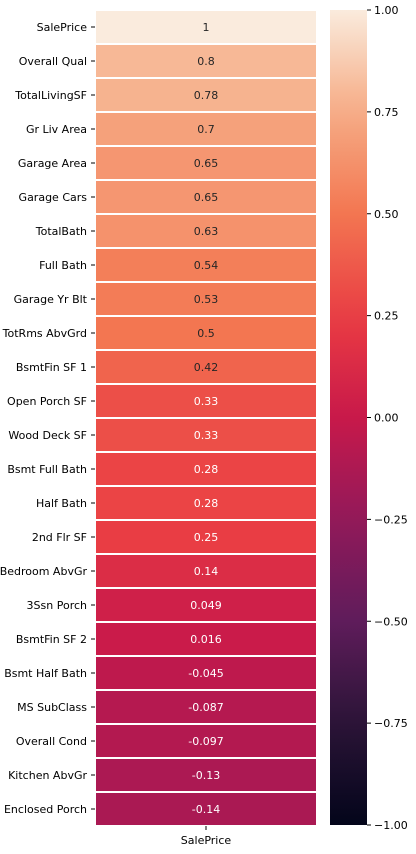 This screenshot has height=854, width=416. What do you see at coordinates (386, 112) in the screenshot?
I see `colorbar-tick-label: 0.75` at bounding box center [386, 112].